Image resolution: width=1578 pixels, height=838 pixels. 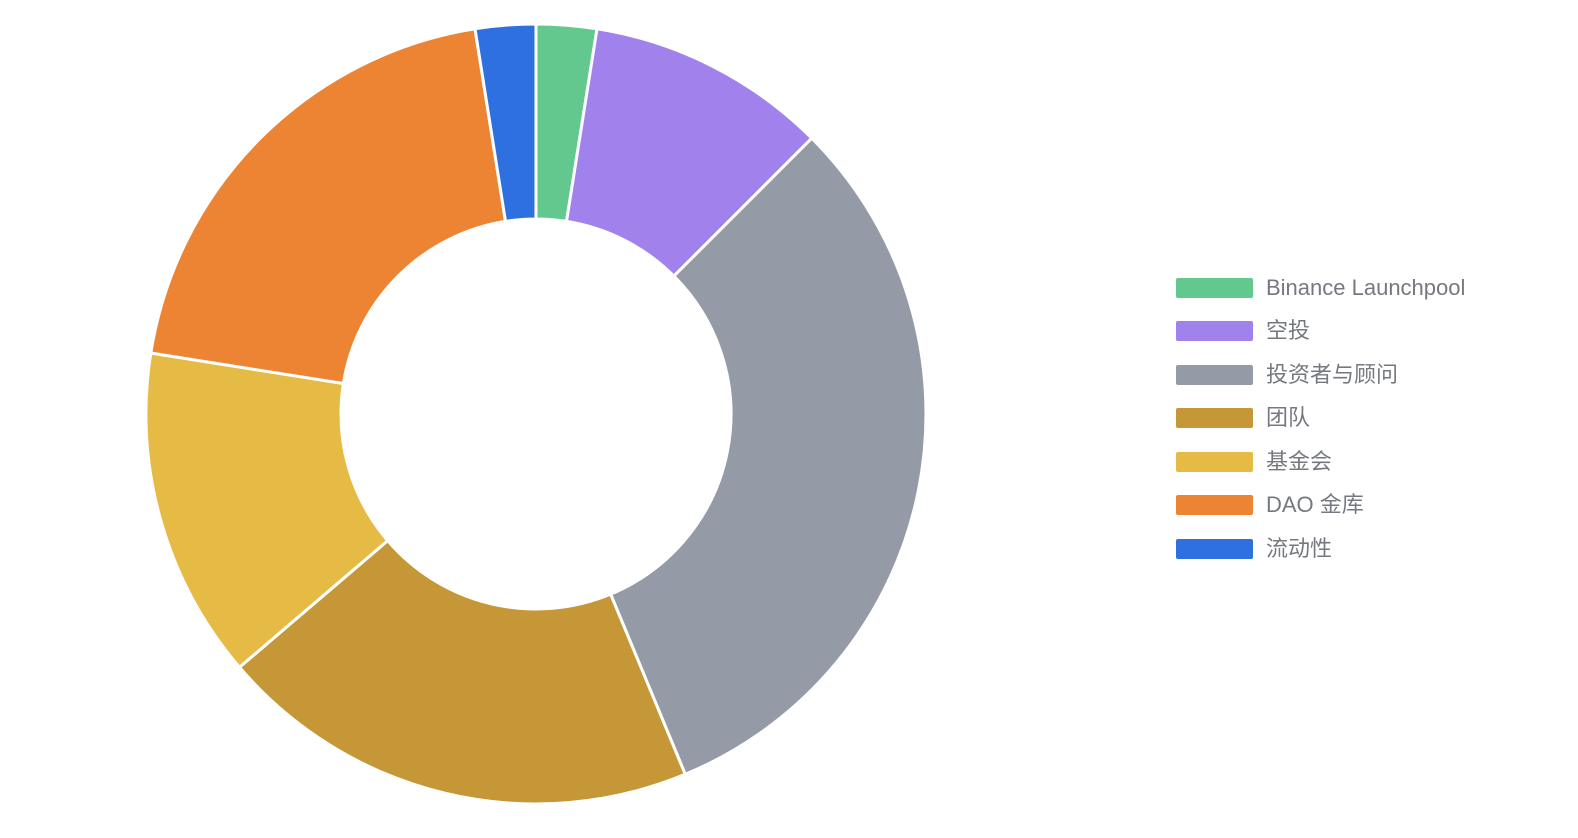 I want to click on chart-legend: Binance Launchpool 空投投资者与顾问 团队基金会 DAO 金库 流动性, so click(x=1320, y=418).